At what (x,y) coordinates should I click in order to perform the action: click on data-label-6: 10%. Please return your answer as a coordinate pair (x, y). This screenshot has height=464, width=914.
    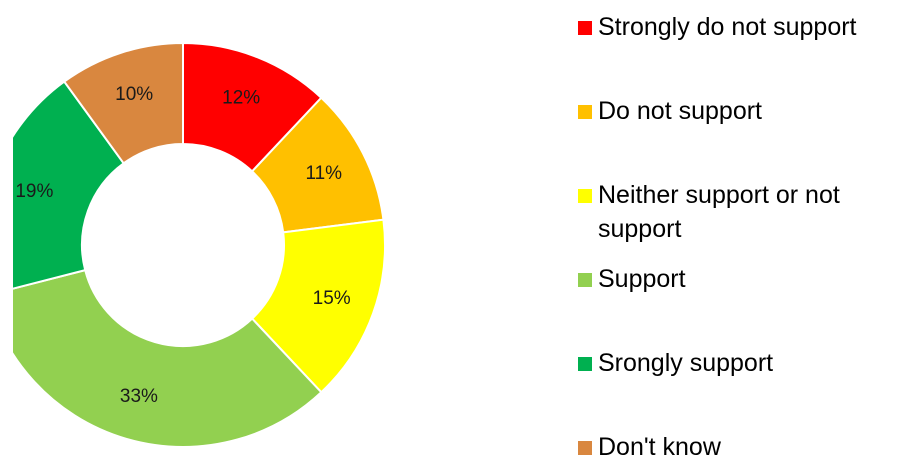
    Looking at the image, I should click on (134, 94).